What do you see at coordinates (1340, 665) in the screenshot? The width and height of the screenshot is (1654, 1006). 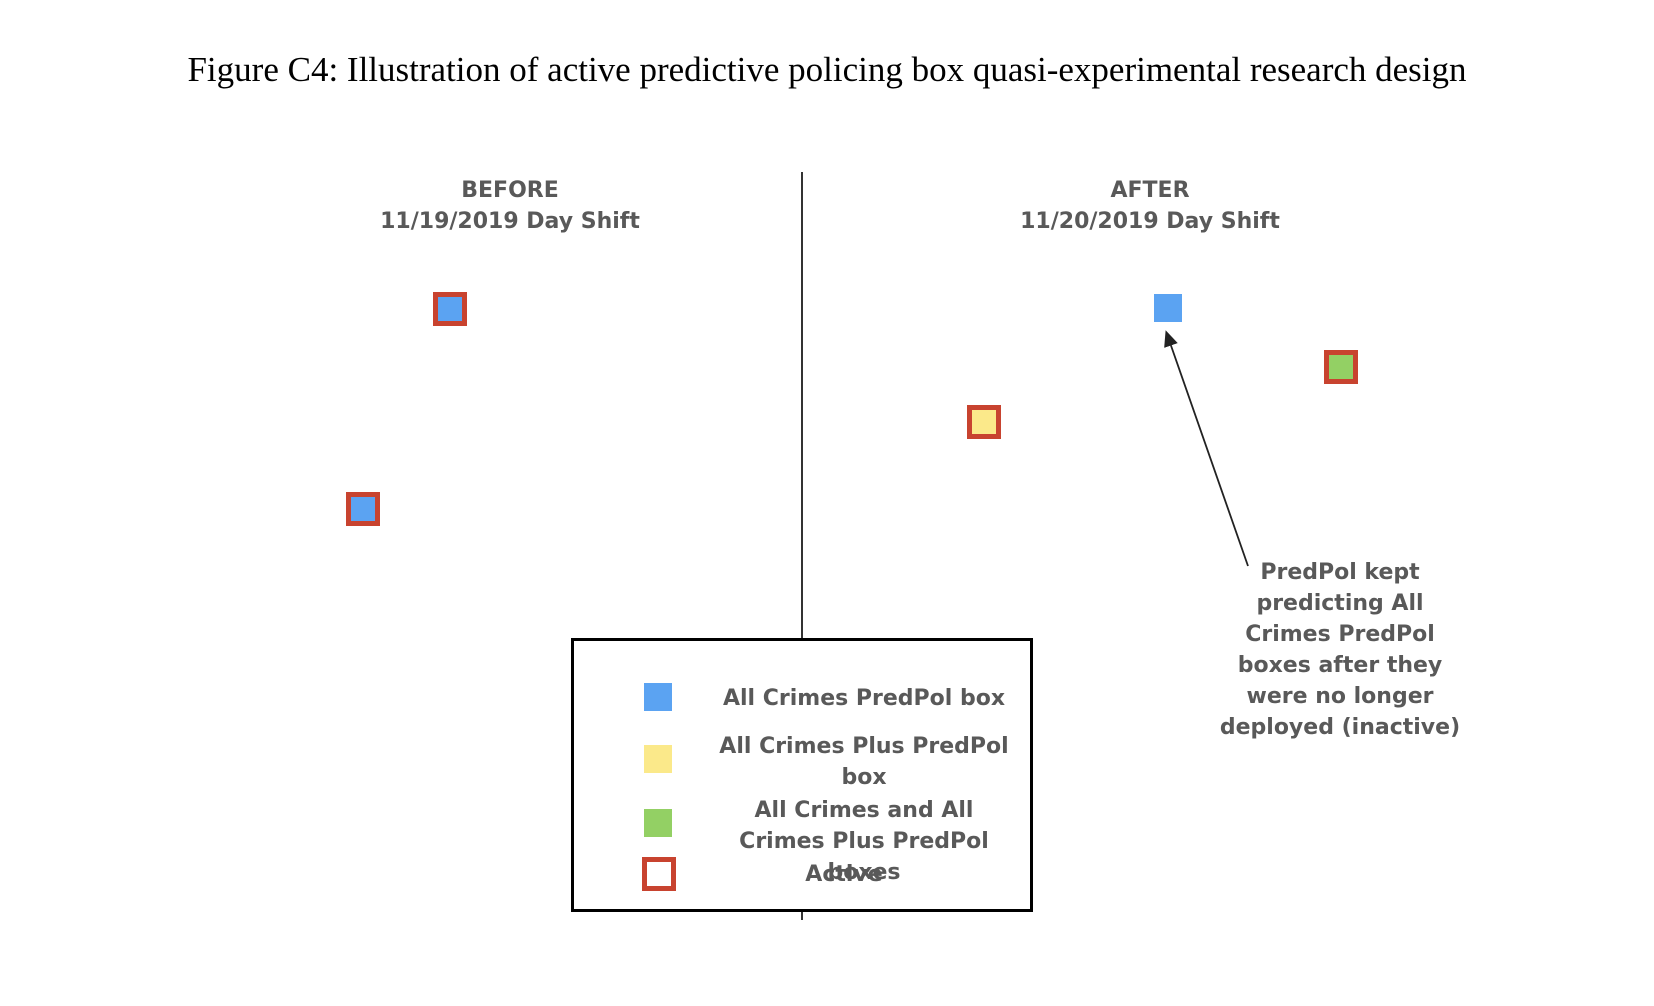 I see `annotation-line: boxes after they` at bounding box center [1340, 665].